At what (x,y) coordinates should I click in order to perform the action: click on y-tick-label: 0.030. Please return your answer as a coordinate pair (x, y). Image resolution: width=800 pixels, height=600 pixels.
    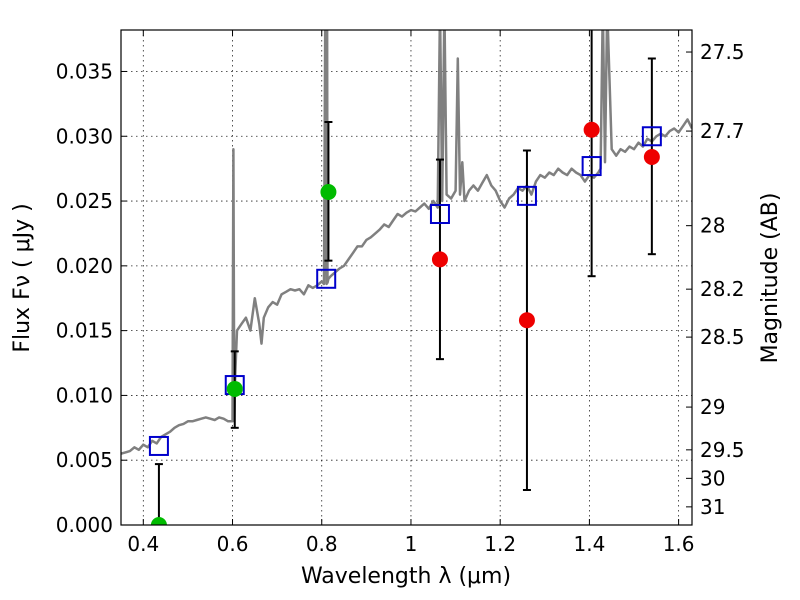
    Looking at the image, I should click on (84, 136).